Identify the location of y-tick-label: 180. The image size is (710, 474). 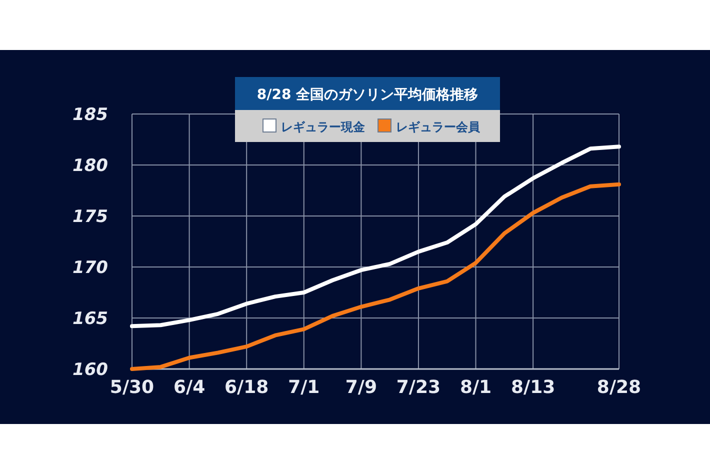
(90, 166).